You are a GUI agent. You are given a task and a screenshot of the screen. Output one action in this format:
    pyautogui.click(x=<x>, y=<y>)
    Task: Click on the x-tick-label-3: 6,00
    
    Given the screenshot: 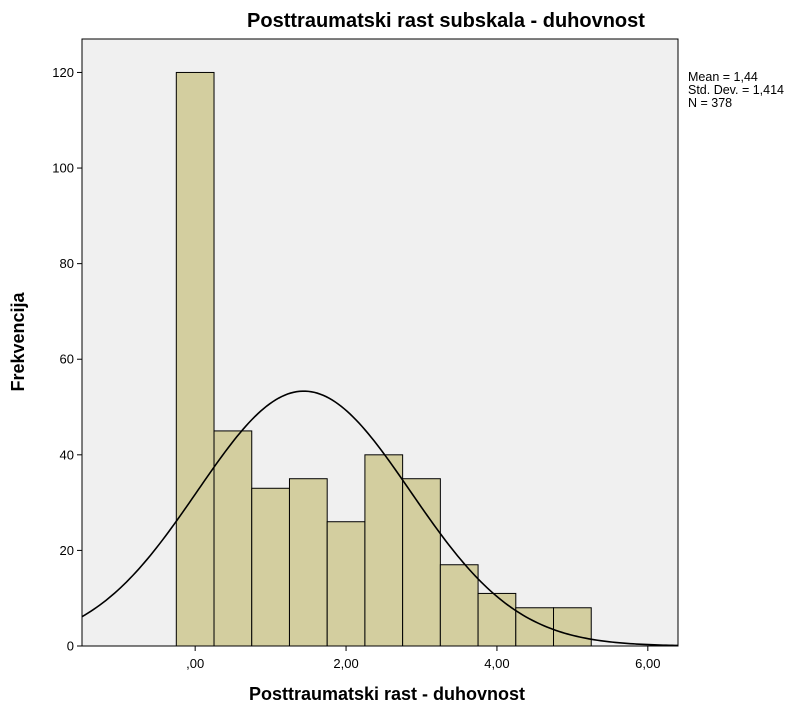 What is the action you would take?
    pyautogui.click(x=647, y=663)
    